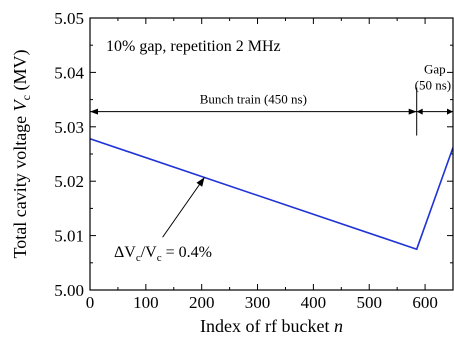 The width and height of the screenshot is (454, 340). What do you see at coordinates (69, 181) in the screenshot?
I see `y-tick-label: 5.02` at bounding box center [69, 181].